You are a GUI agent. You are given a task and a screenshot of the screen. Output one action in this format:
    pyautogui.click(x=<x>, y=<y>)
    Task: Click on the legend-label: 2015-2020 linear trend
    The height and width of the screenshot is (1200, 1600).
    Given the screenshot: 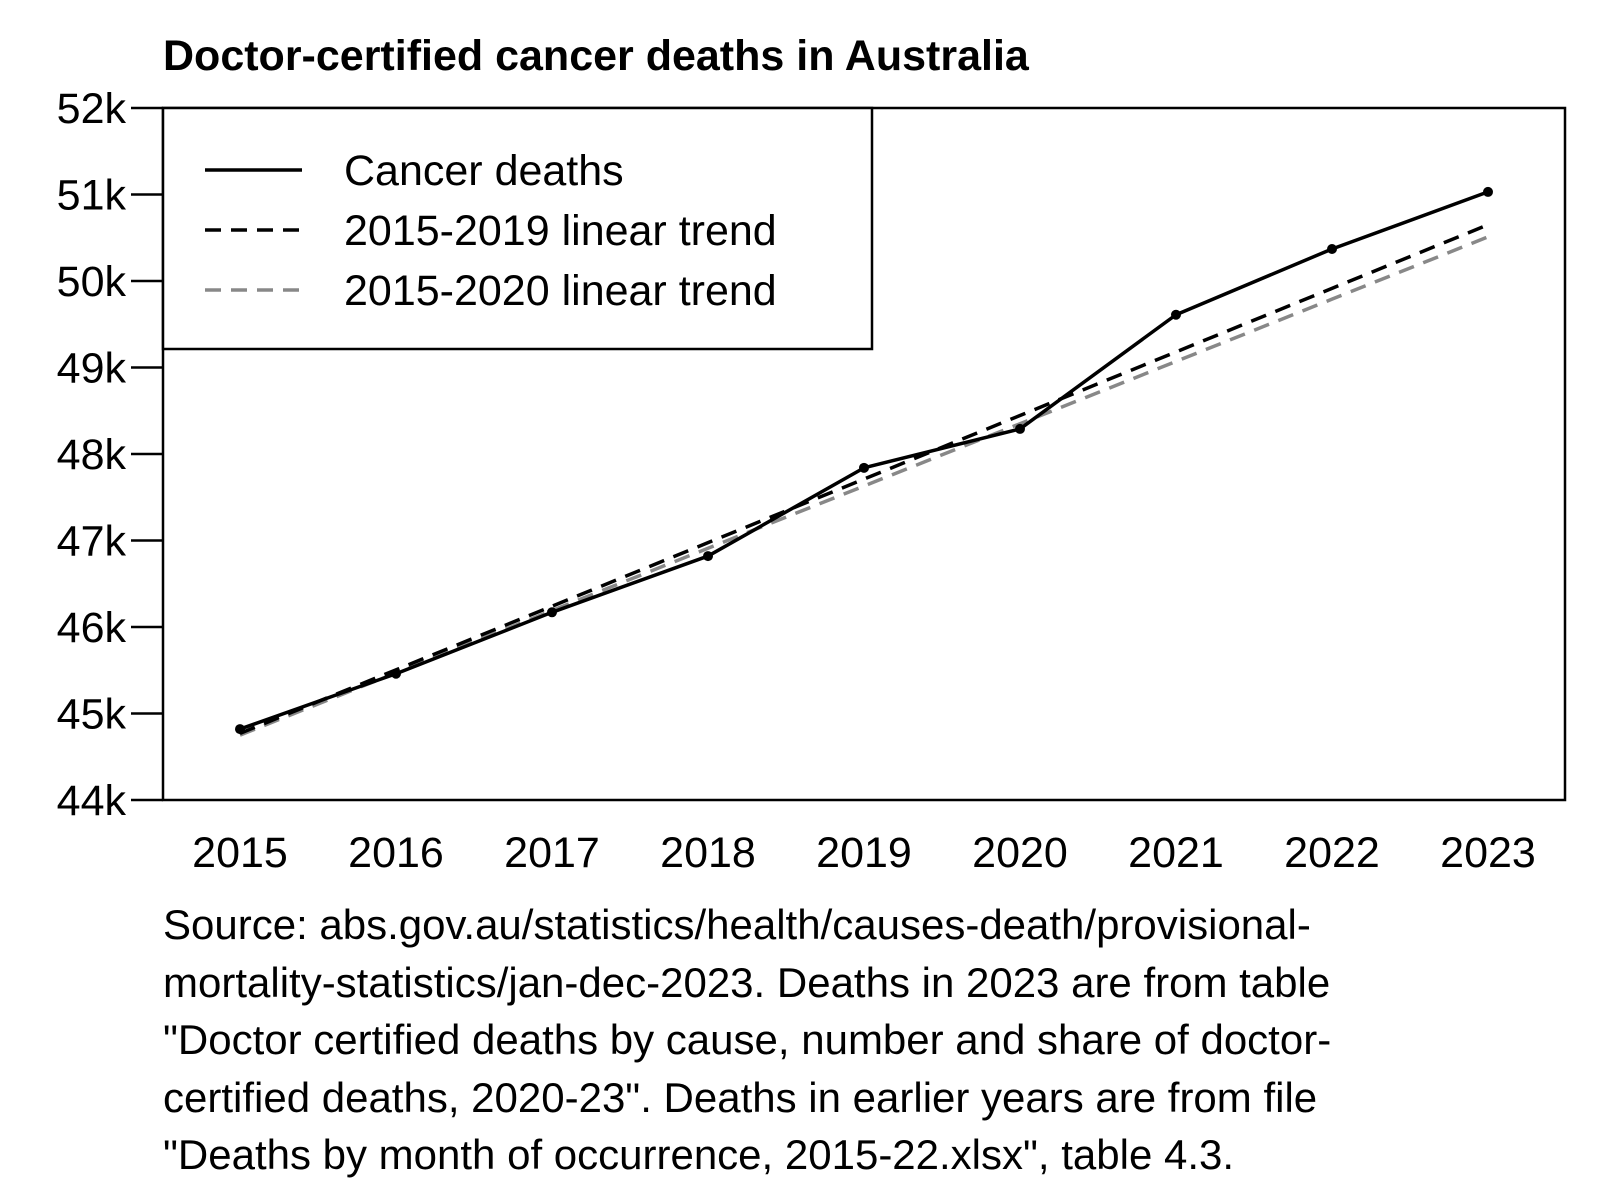 What is the action you would take?
    pyautogui.click(x=560, y=291)
    